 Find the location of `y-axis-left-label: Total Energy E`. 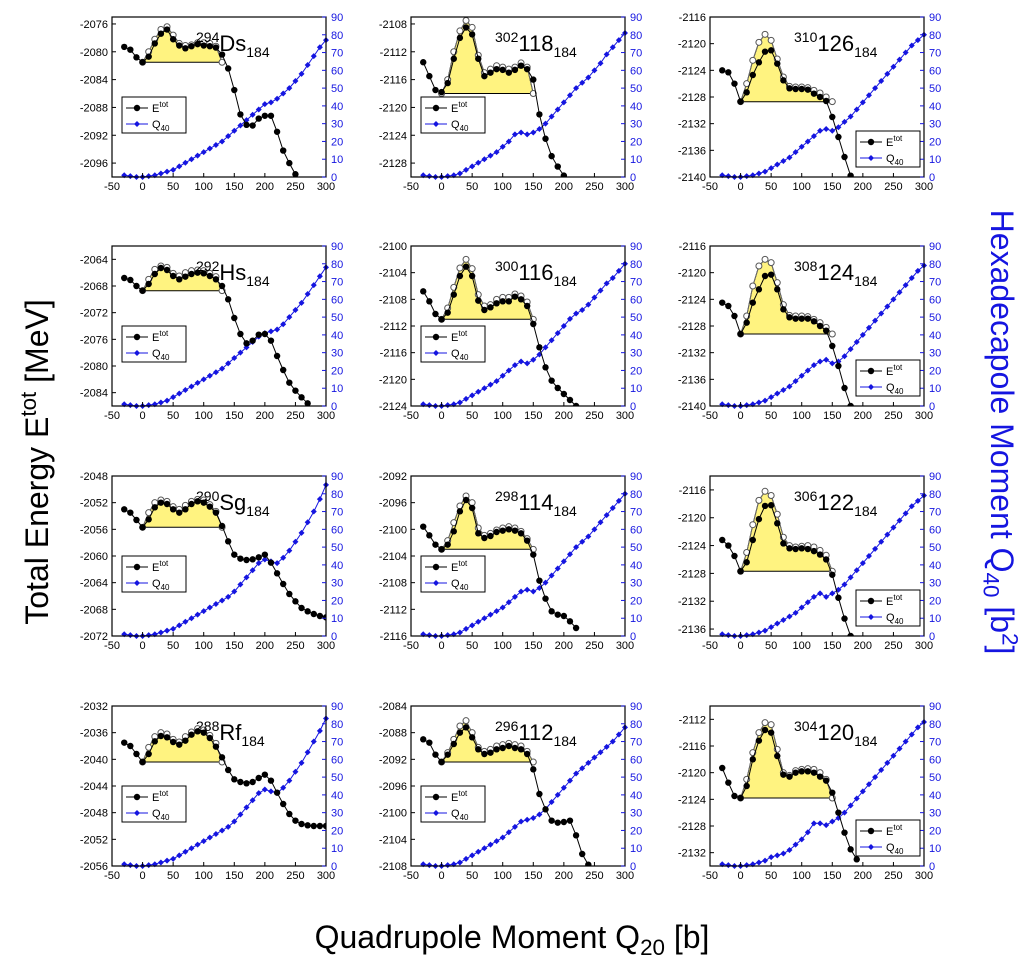

y-axis-left-label: Total Energy E is located at coordinates (36, 520).